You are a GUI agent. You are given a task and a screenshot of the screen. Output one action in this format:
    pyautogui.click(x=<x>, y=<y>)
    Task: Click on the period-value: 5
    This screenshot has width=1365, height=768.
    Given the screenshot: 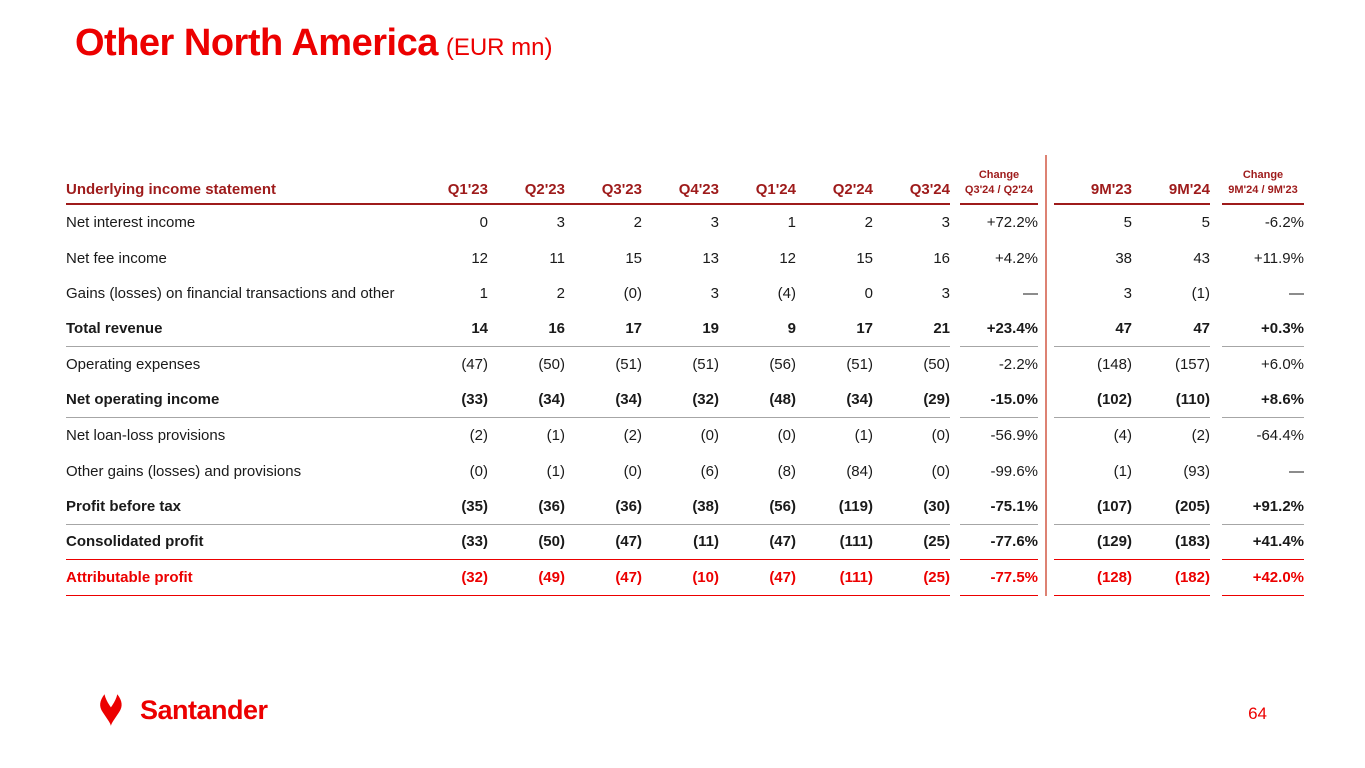 What is the action you would take?
    pyautogui.click(x=1127, y=223)
    